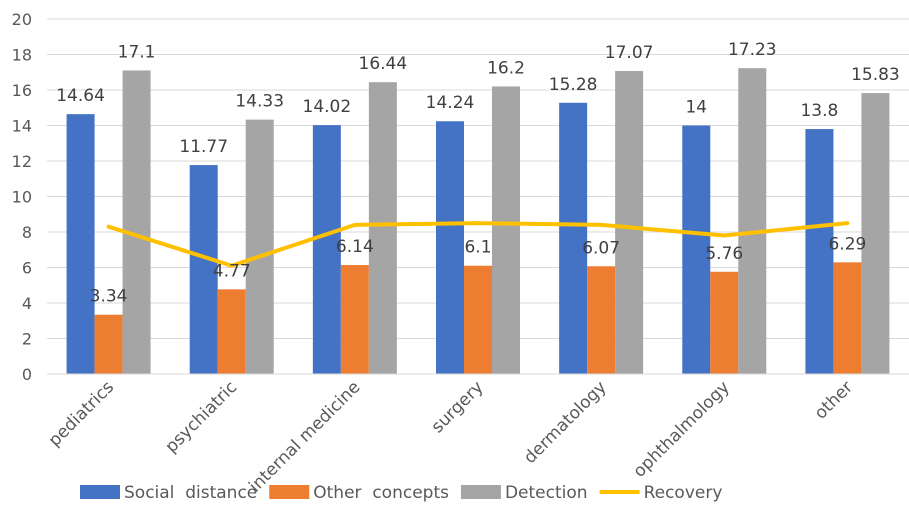 The height and width of the screenshot is (508, 909). What do you see at coordinates (304, 436) in the screenshot?
I see `x-tick-label: internal medicine` at bounding box center [304, 436].